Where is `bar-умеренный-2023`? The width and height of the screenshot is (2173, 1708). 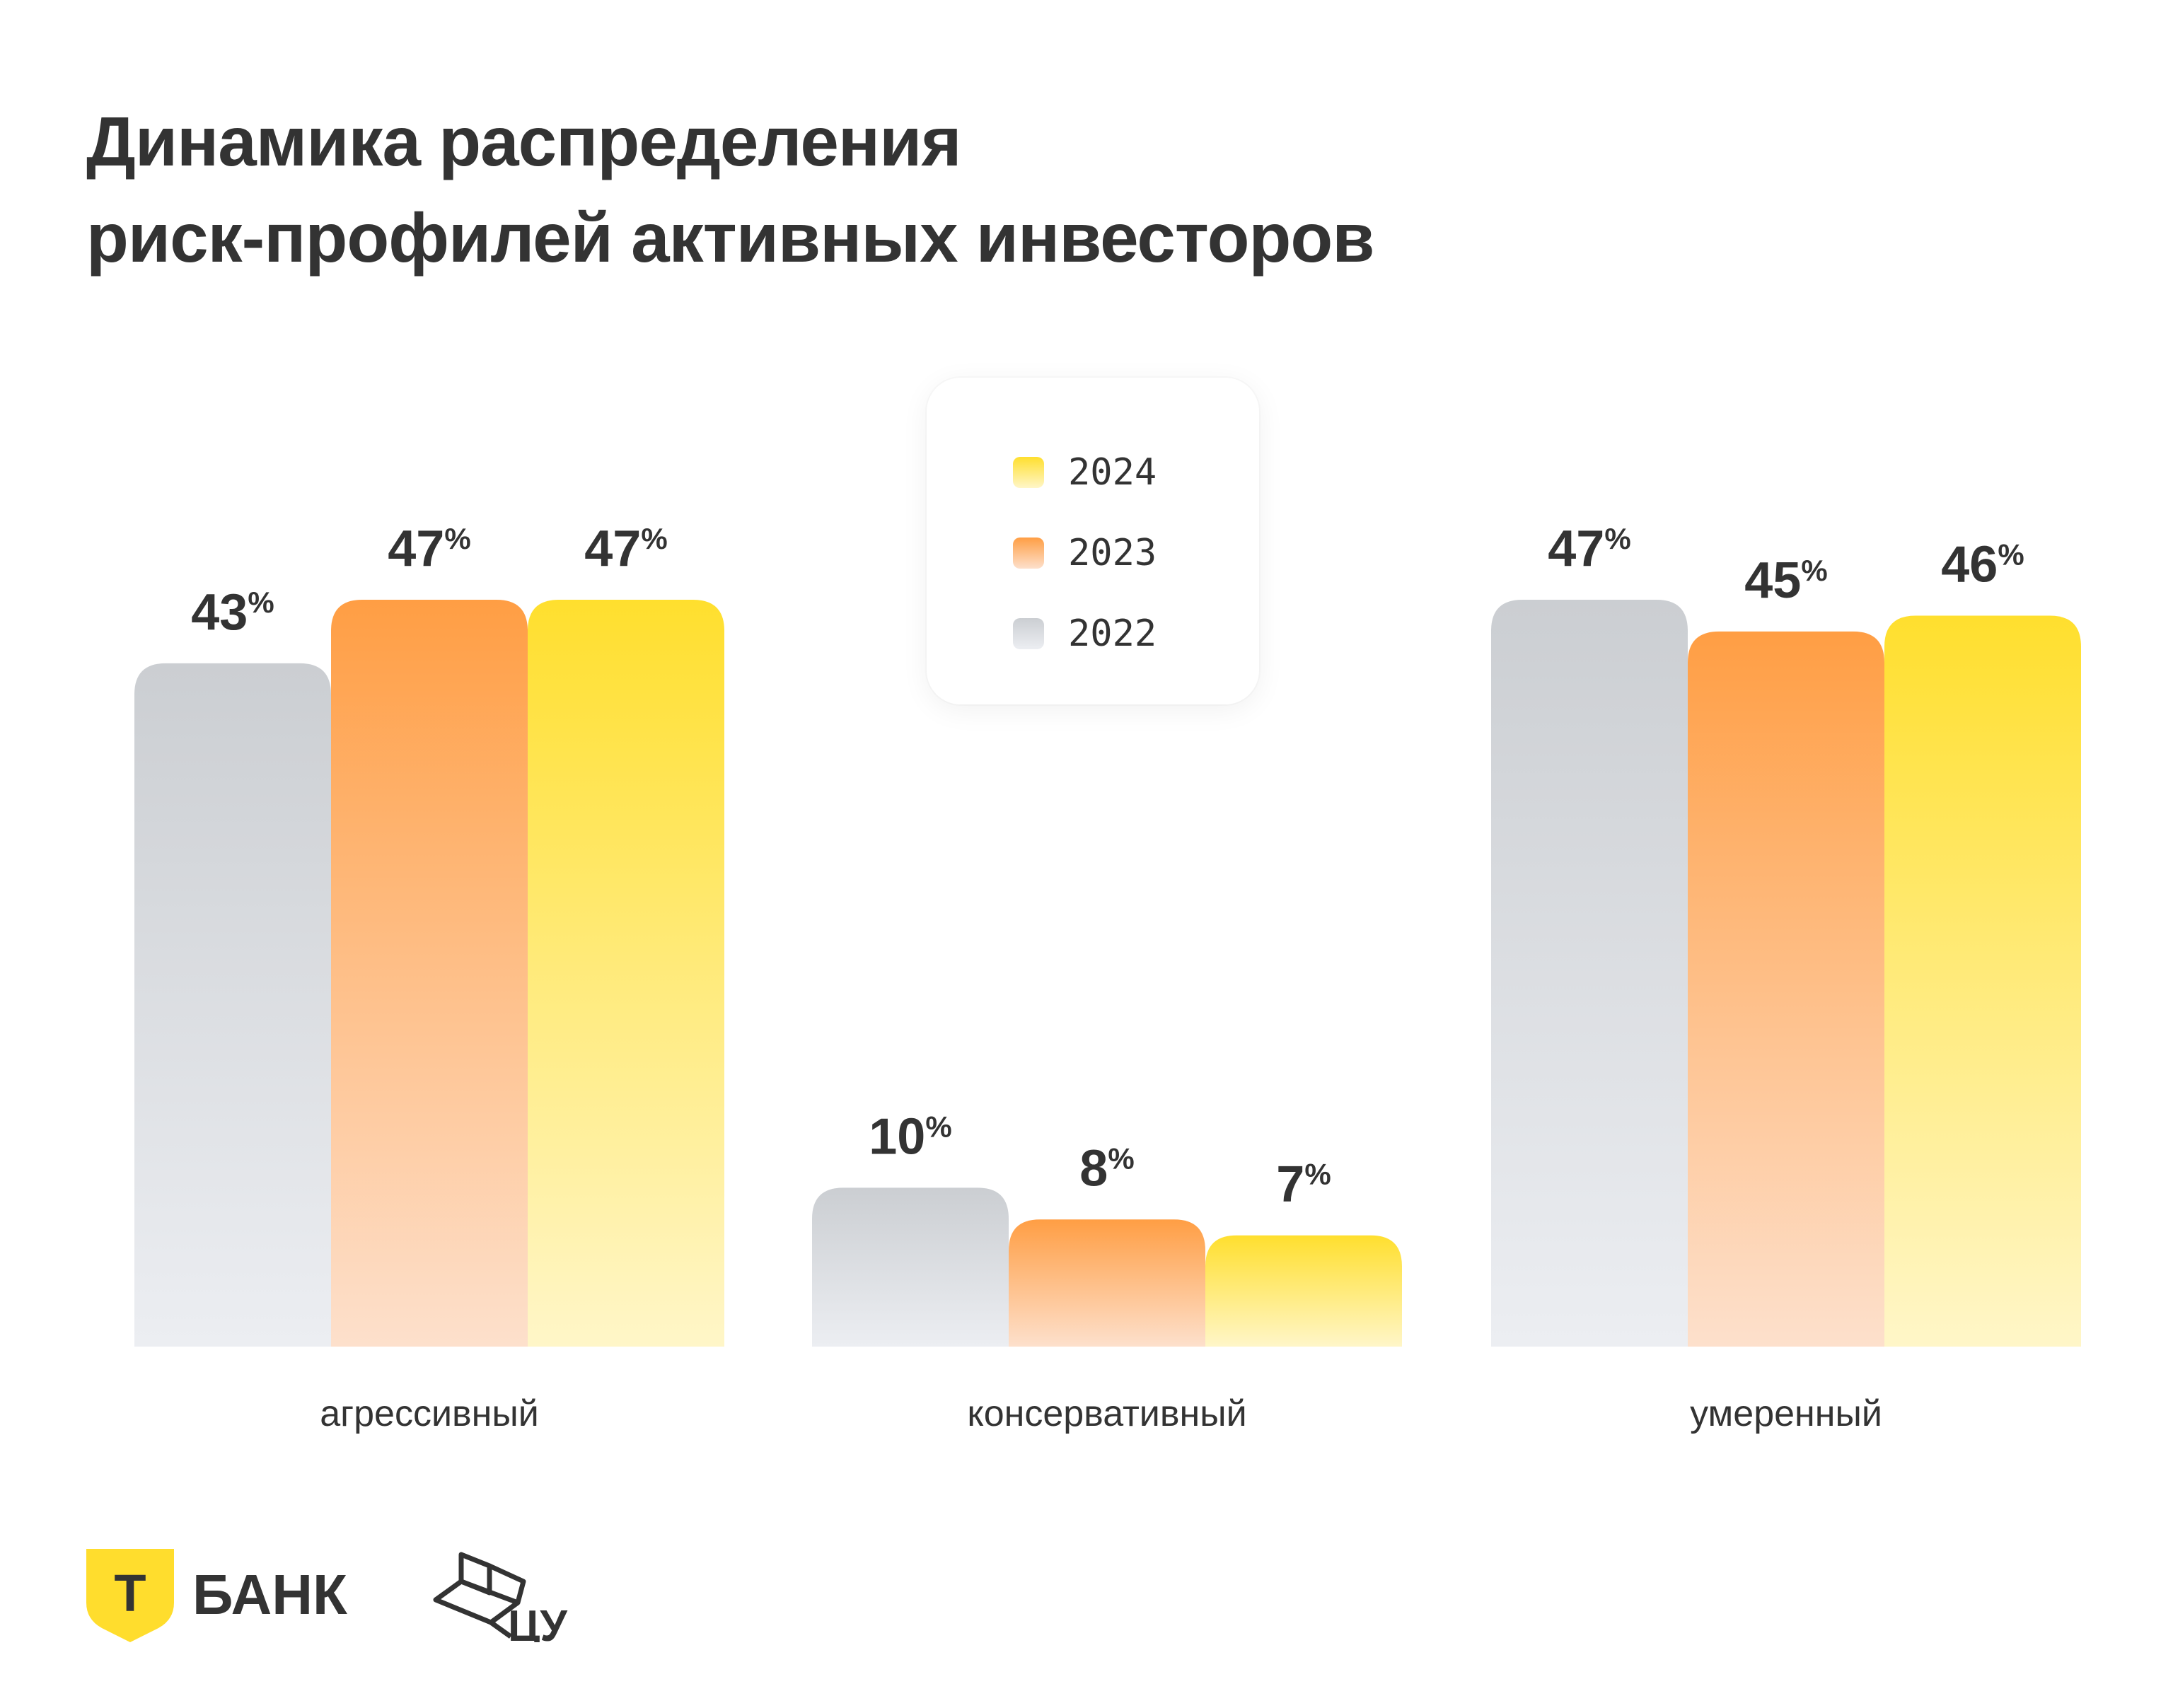
bar-умеренный-2023 is located at coordinates (1786, 989).